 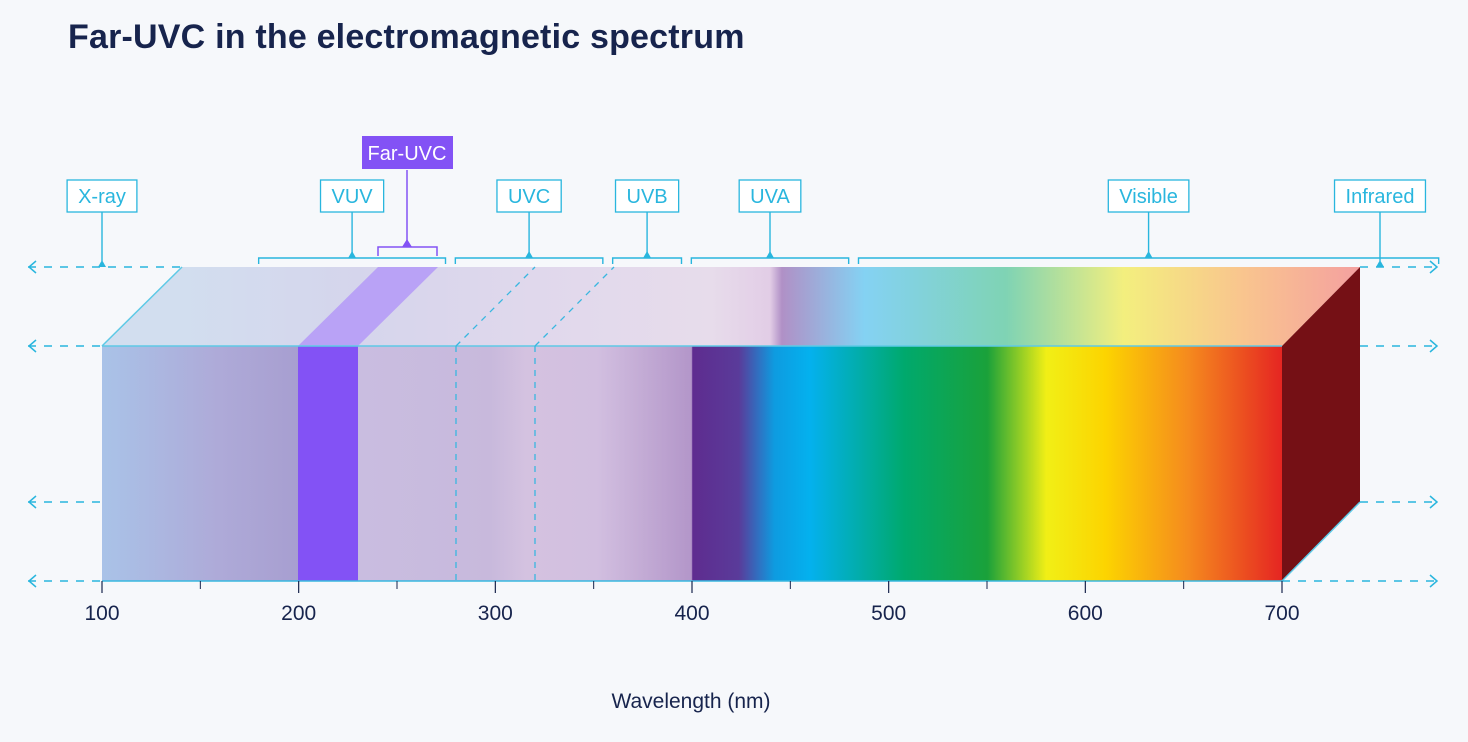 I want to click on far-uvc-label: Far-UVC, so click(x=407, y=154).